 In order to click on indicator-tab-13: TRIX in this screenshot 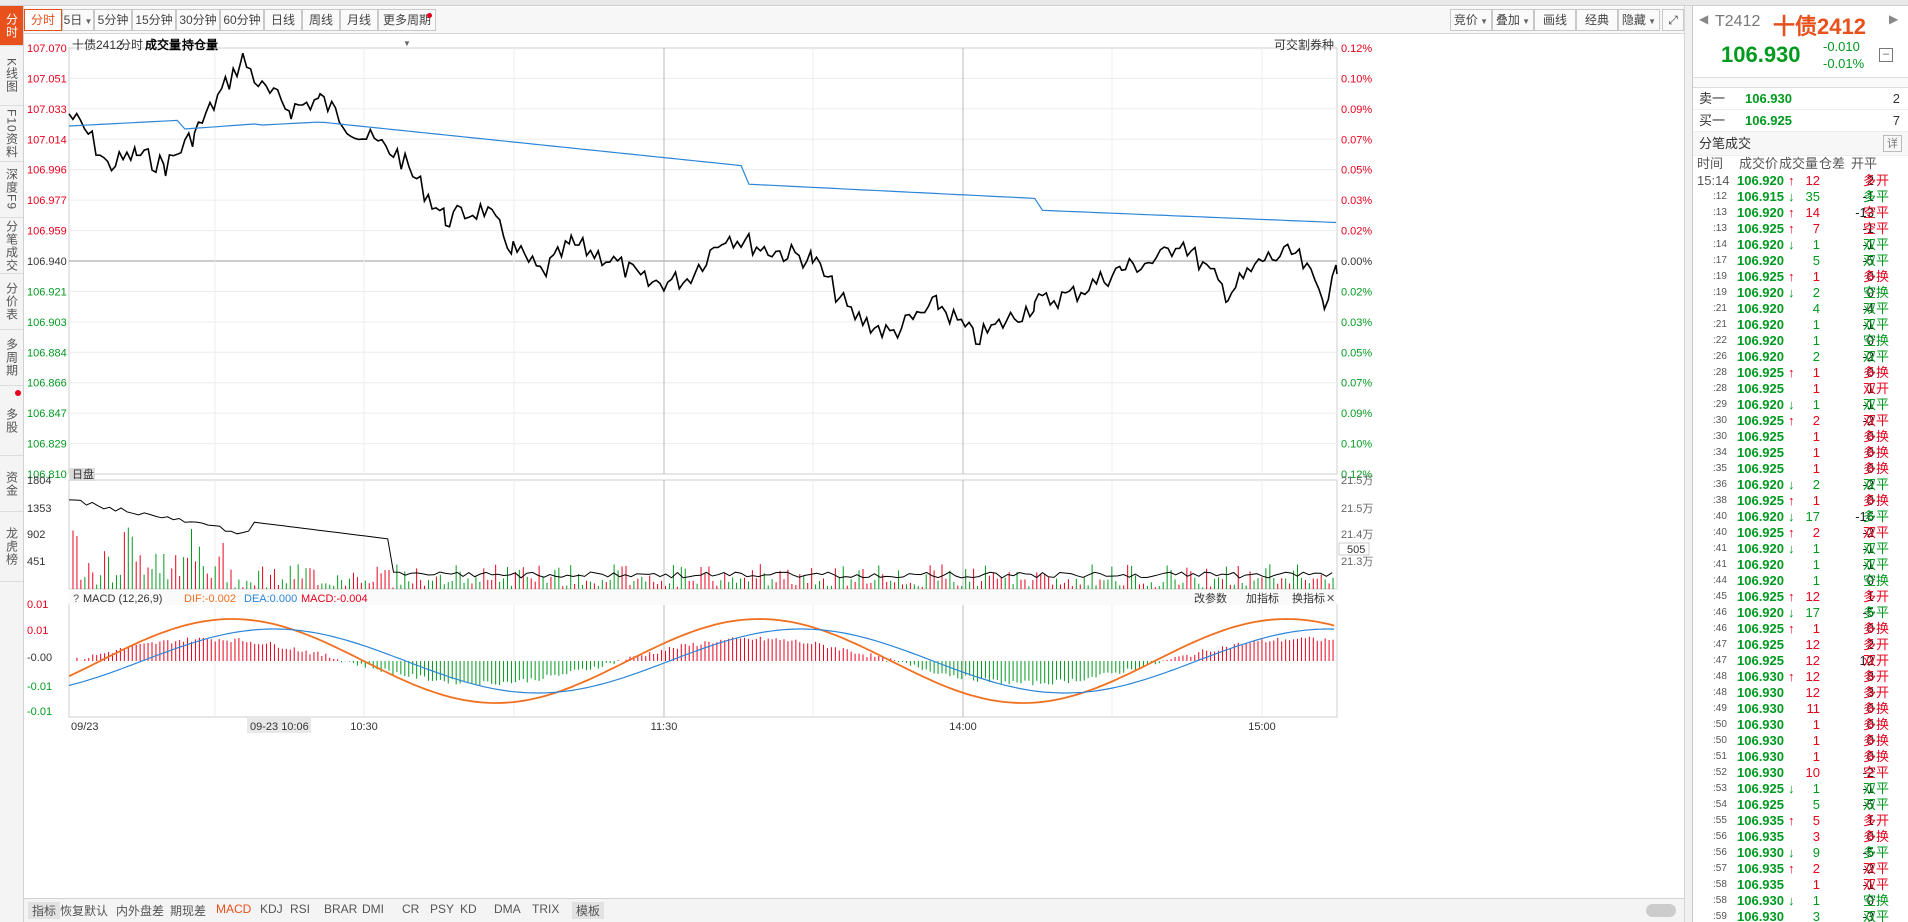, I will do `click(546, 909)`.